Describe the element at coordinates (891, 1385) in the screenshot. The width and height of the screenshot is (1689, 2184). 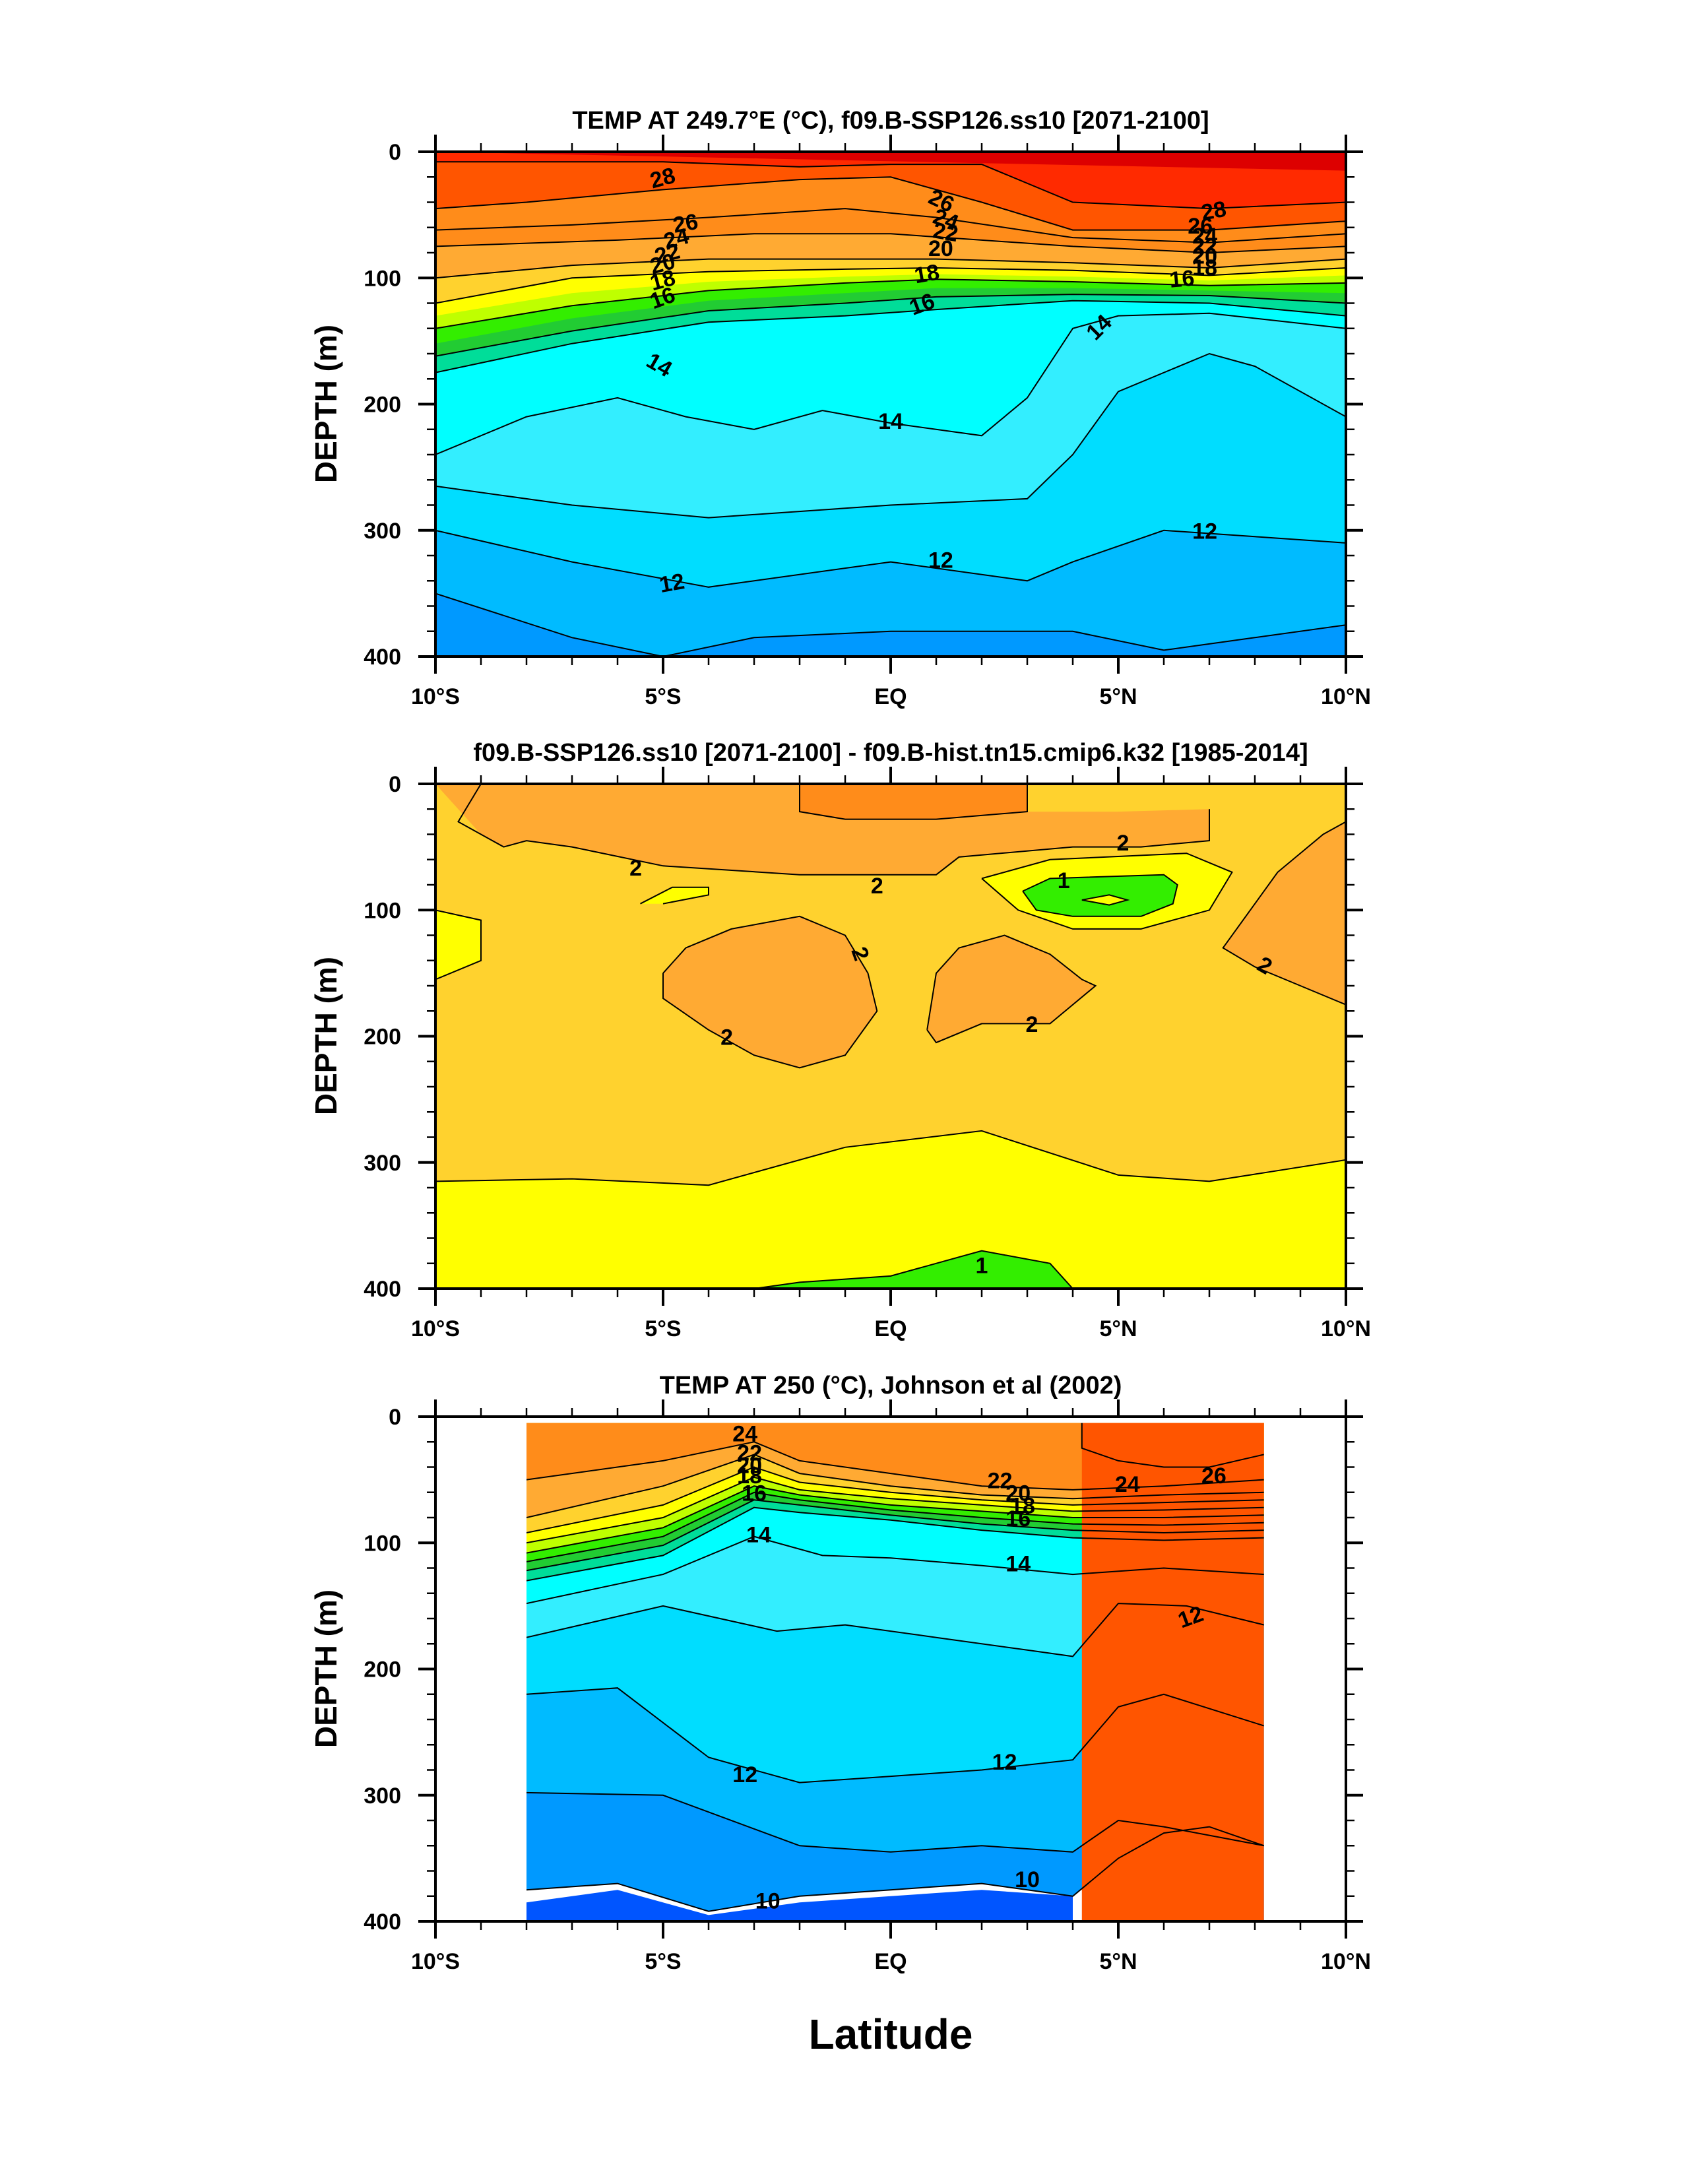
I see `panel-3-title: TEMP AT 250 (°C), Johnson et al (2002)` at that location.